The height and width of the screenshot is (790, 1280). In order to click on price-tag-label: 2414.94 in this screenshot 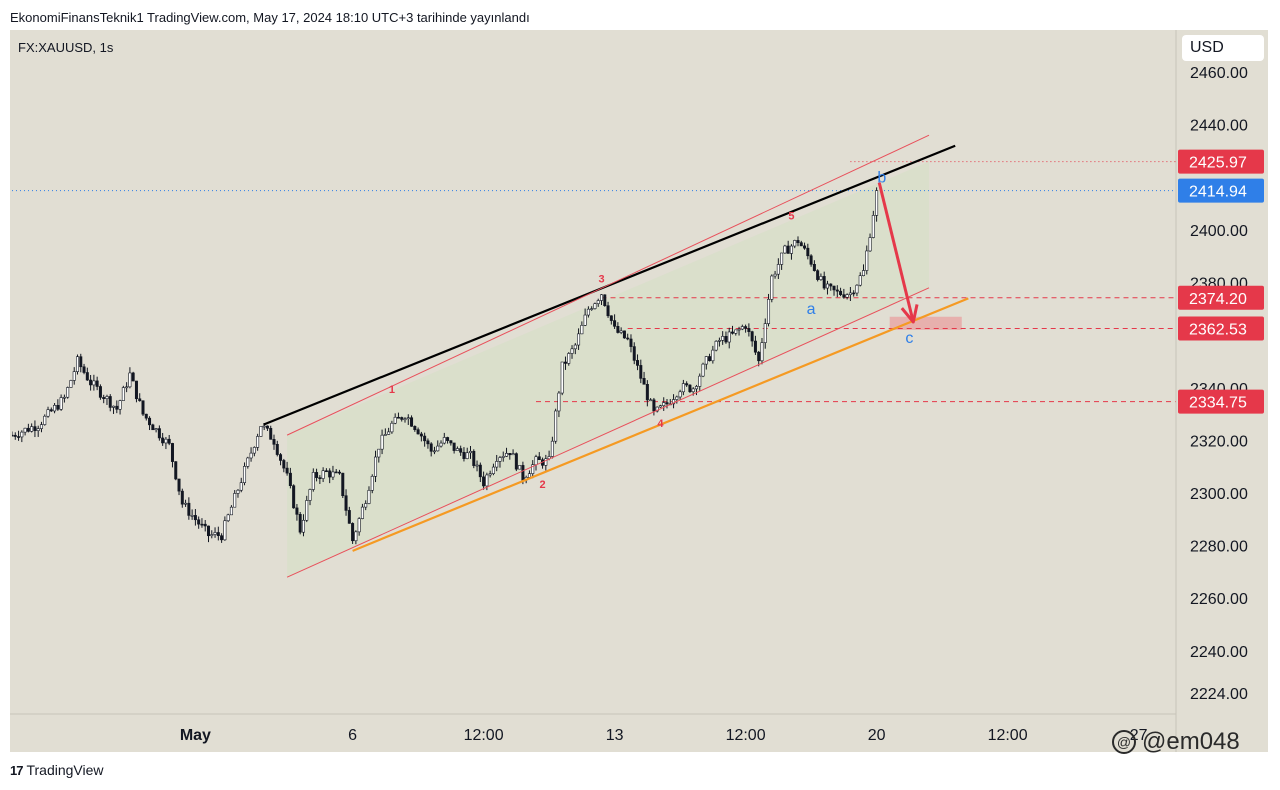, I will do `click(1218, 192)`.